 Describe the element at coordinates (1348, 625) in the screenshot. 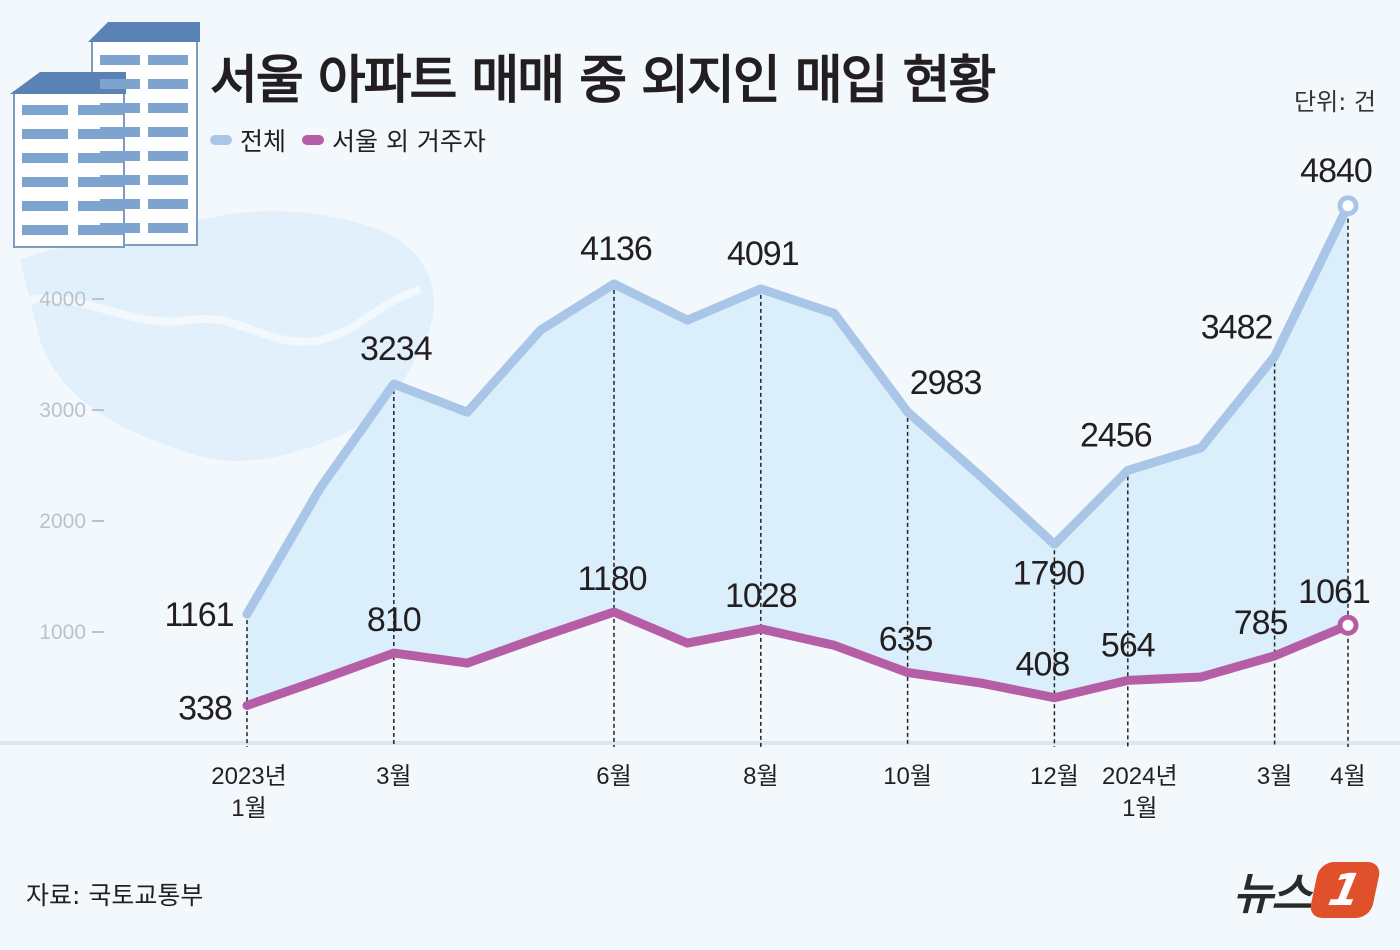

I see `point-outside` at that location.